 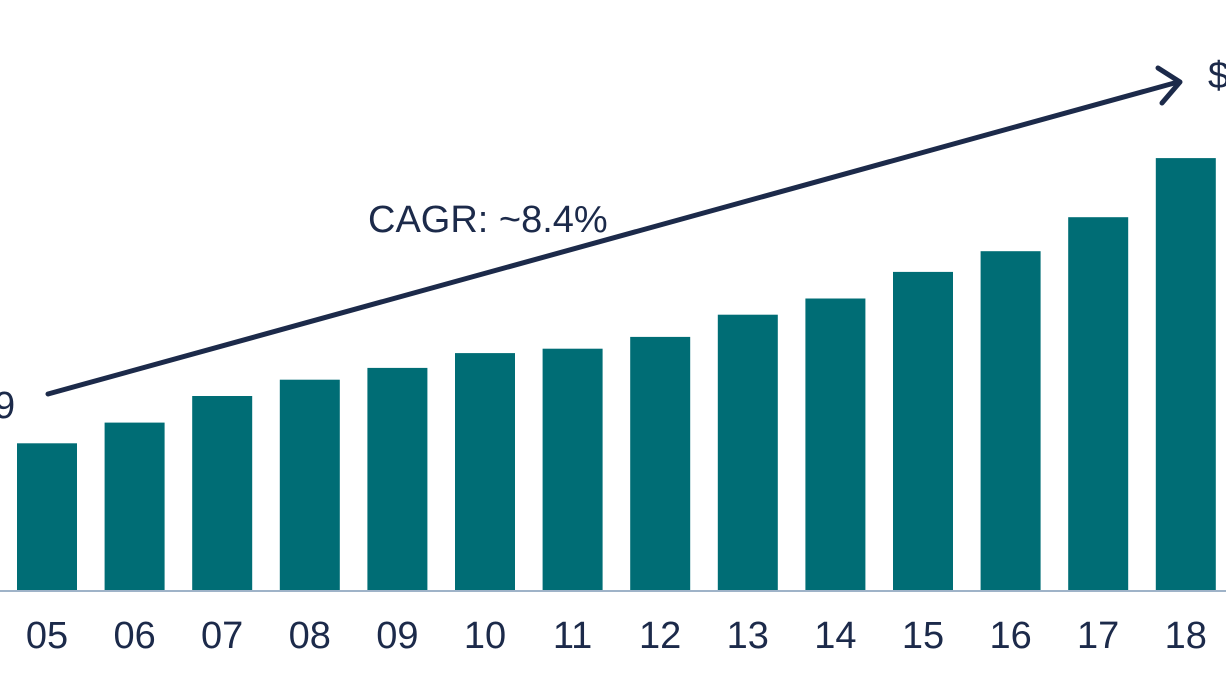 I want to click on x-tick-label-17: 17, so click(x=1098, y=636).